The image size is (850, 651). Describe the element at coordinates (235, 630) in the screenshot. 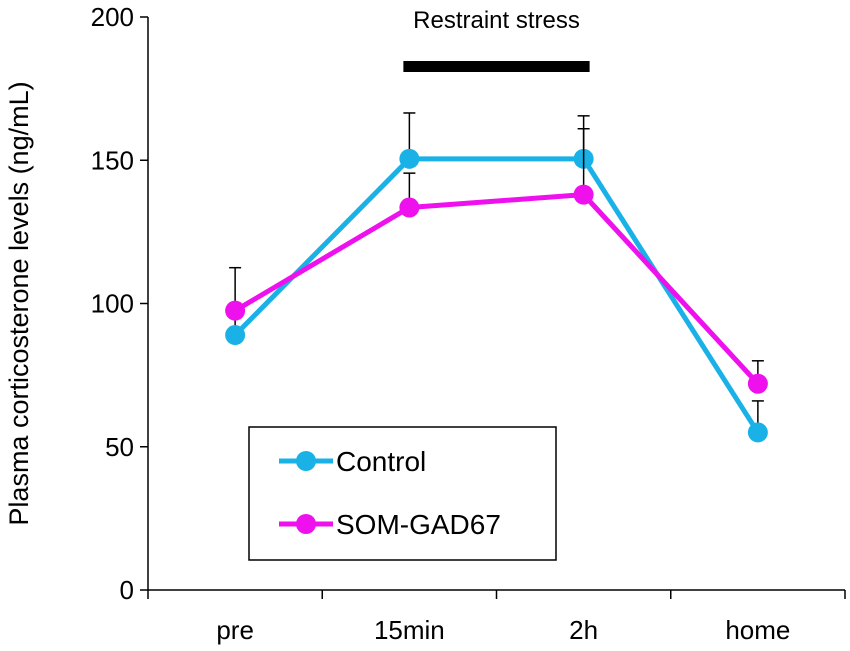

I see `x-tick-label: pre` at that location.